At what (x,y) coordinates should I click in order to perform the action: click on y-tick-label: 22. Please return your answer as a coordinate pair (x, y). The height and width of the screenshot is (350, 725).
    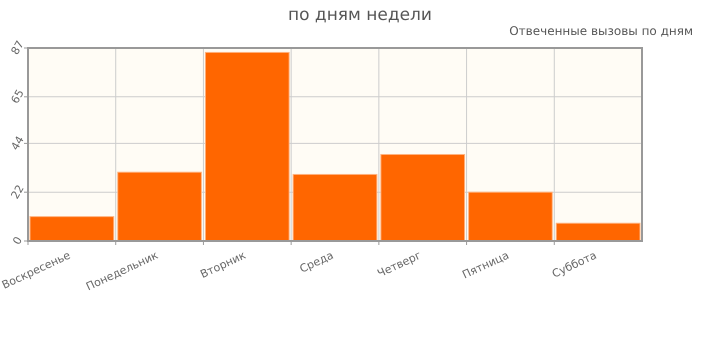
    Looking at the image, I should click on (17, 192).